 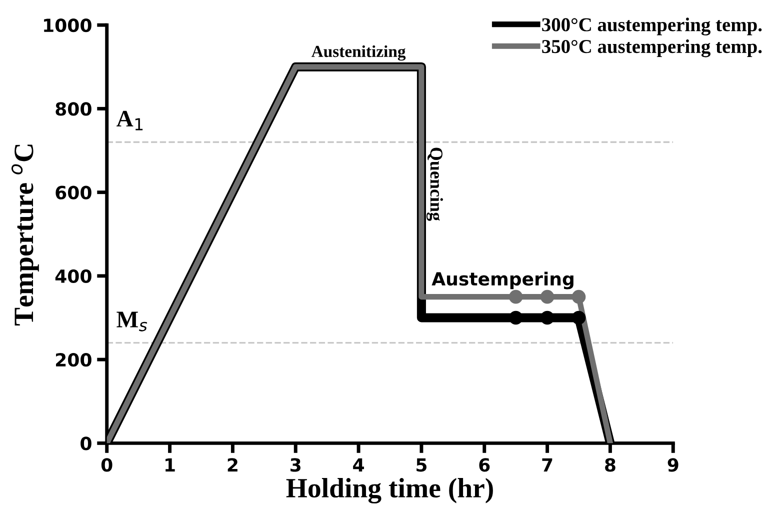 What do you see at coordinates (358, 465) in the screenshot?
I see `x-tick-label: 4` at bounding box center [358, 465].